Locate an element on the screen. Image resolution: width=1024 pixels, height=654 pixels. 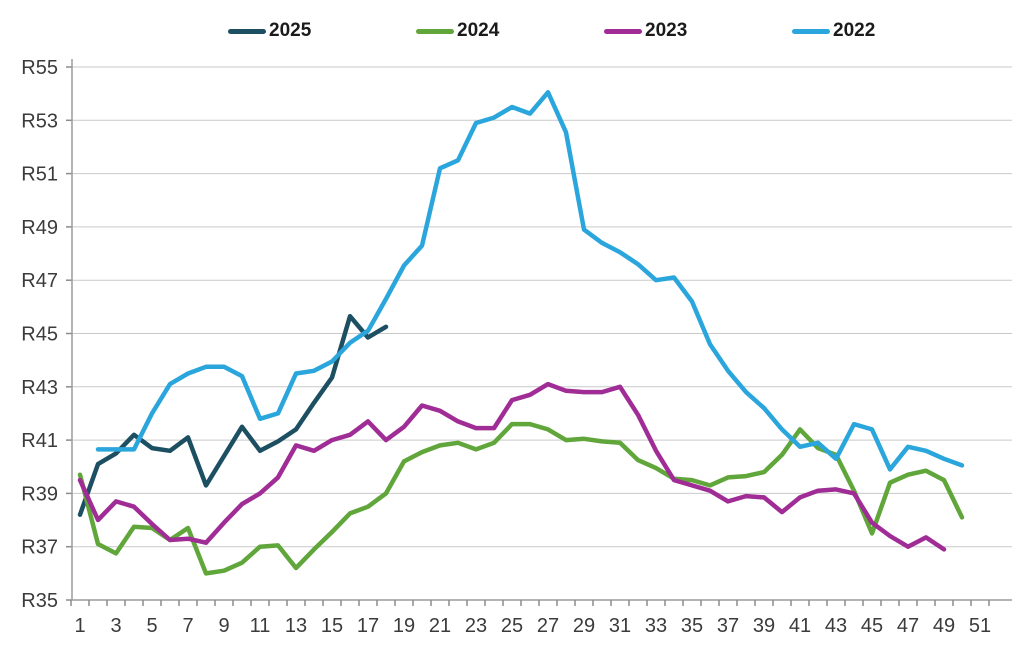
legend-item-2023: 2023 is located at coordinates (648, 31).